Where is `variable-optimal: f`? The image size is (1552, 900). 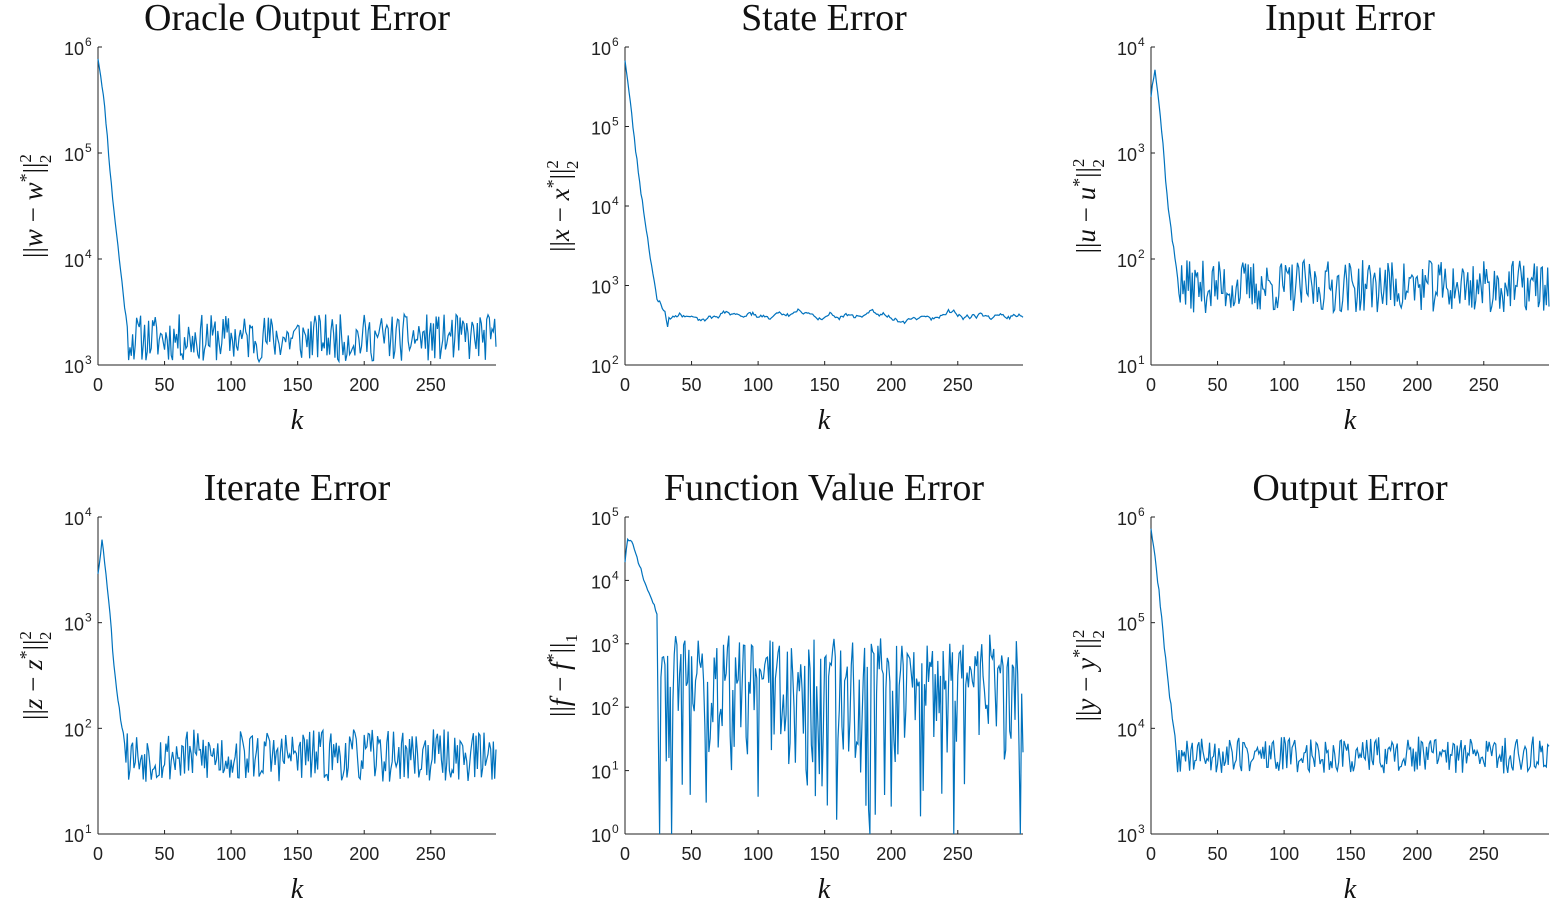 variable-optimal: f is located at coordinates (560, 664).